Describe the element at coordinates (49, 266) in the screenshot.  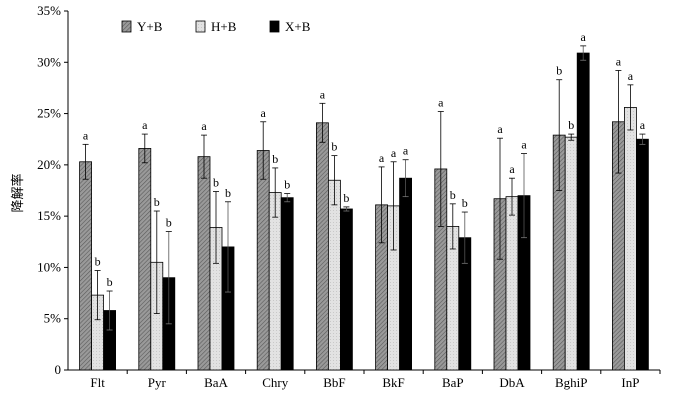
I see `y-tick-label: 10%` at that location.